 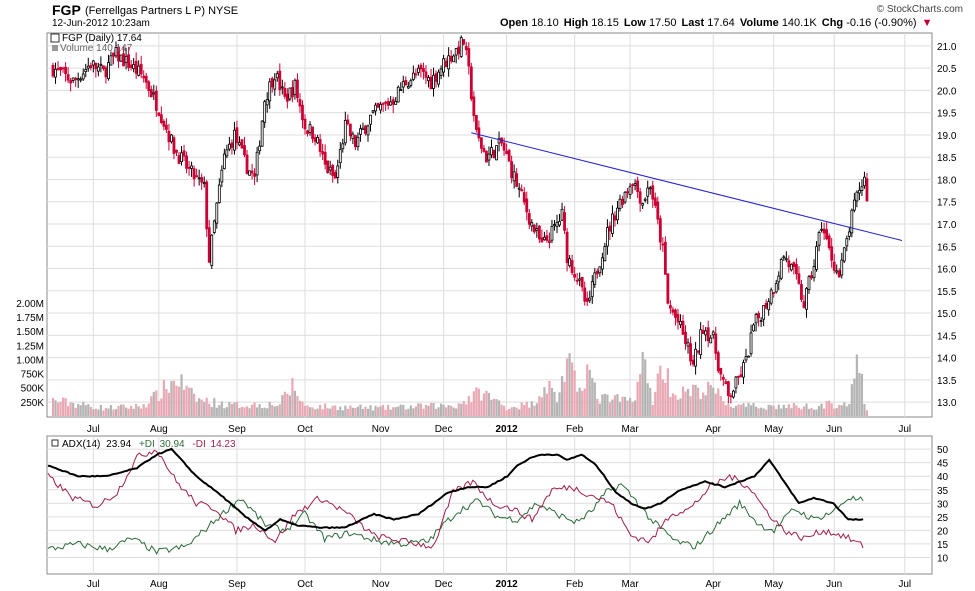 What do you see at coordinates (713, 429) in the screenshot?
I see `price-x-tick: Apr` at bounding box center [713, 429].